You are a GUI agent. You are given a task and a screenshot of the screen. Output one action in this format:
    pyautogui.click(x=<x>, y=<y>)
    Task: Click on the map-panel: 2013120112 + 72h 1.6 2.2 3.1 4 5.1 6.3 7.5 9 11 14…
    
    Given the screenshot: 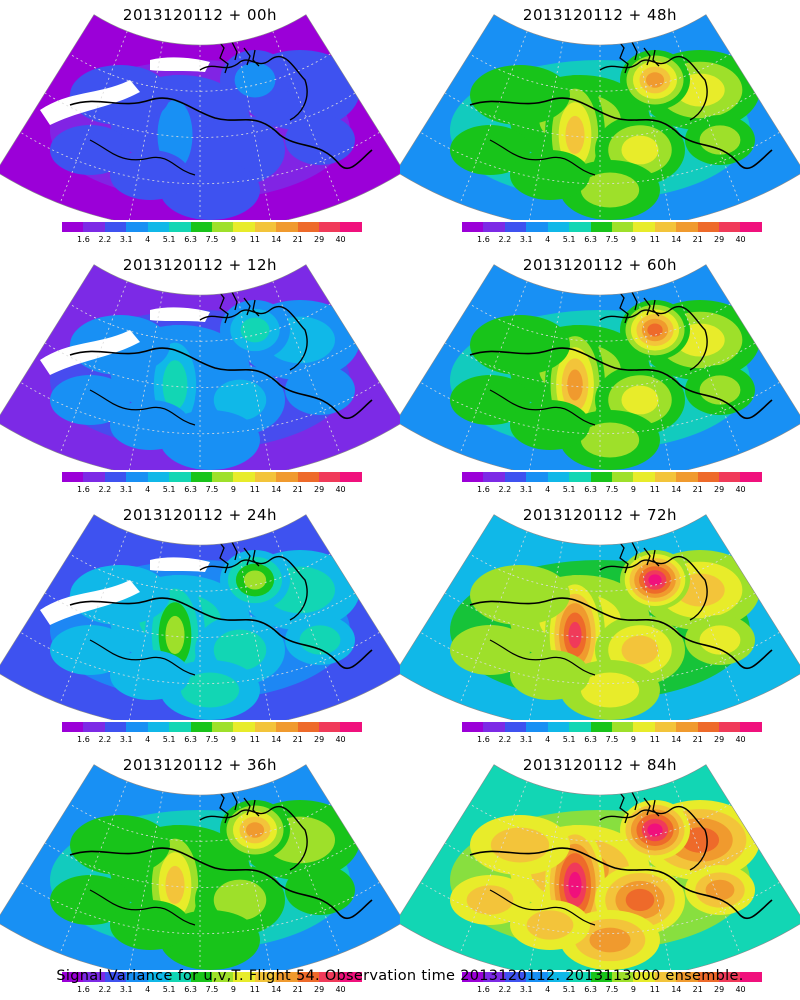 What is the action you would take?
    pyautogui.click(x=600, y=625)
    